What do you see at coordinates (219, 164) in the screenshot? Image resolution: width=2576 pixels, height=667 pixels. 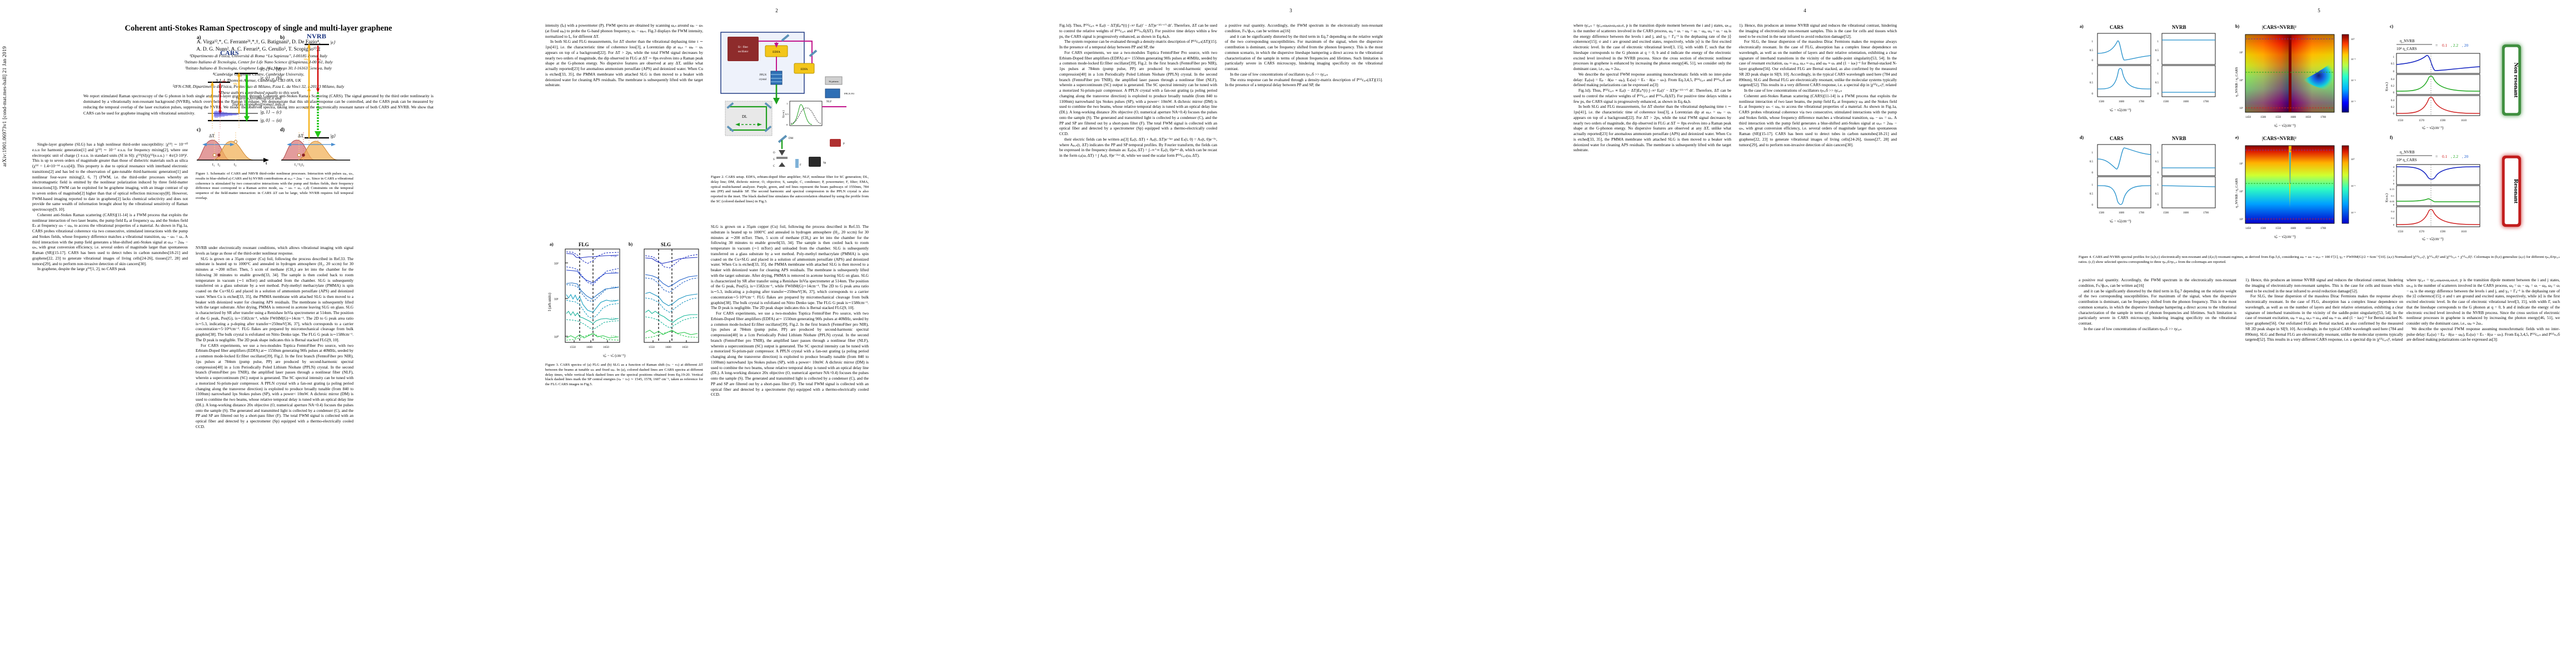 I see `tick-t2-c: t₂` at bounding box center [219, 164].